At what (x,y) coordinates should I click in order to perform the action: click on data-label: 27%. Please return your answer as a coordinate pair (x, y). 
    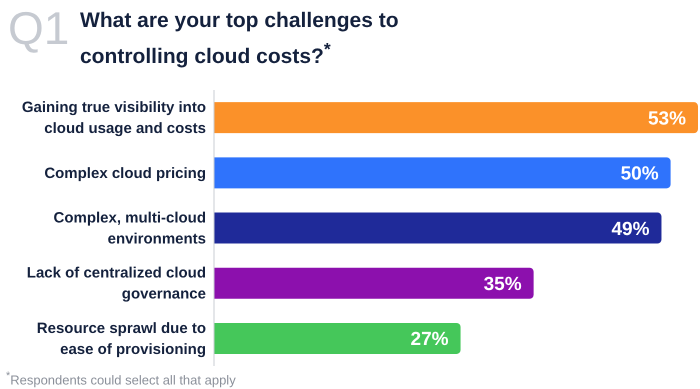
    Looking at the image, I should click on (429, 339).